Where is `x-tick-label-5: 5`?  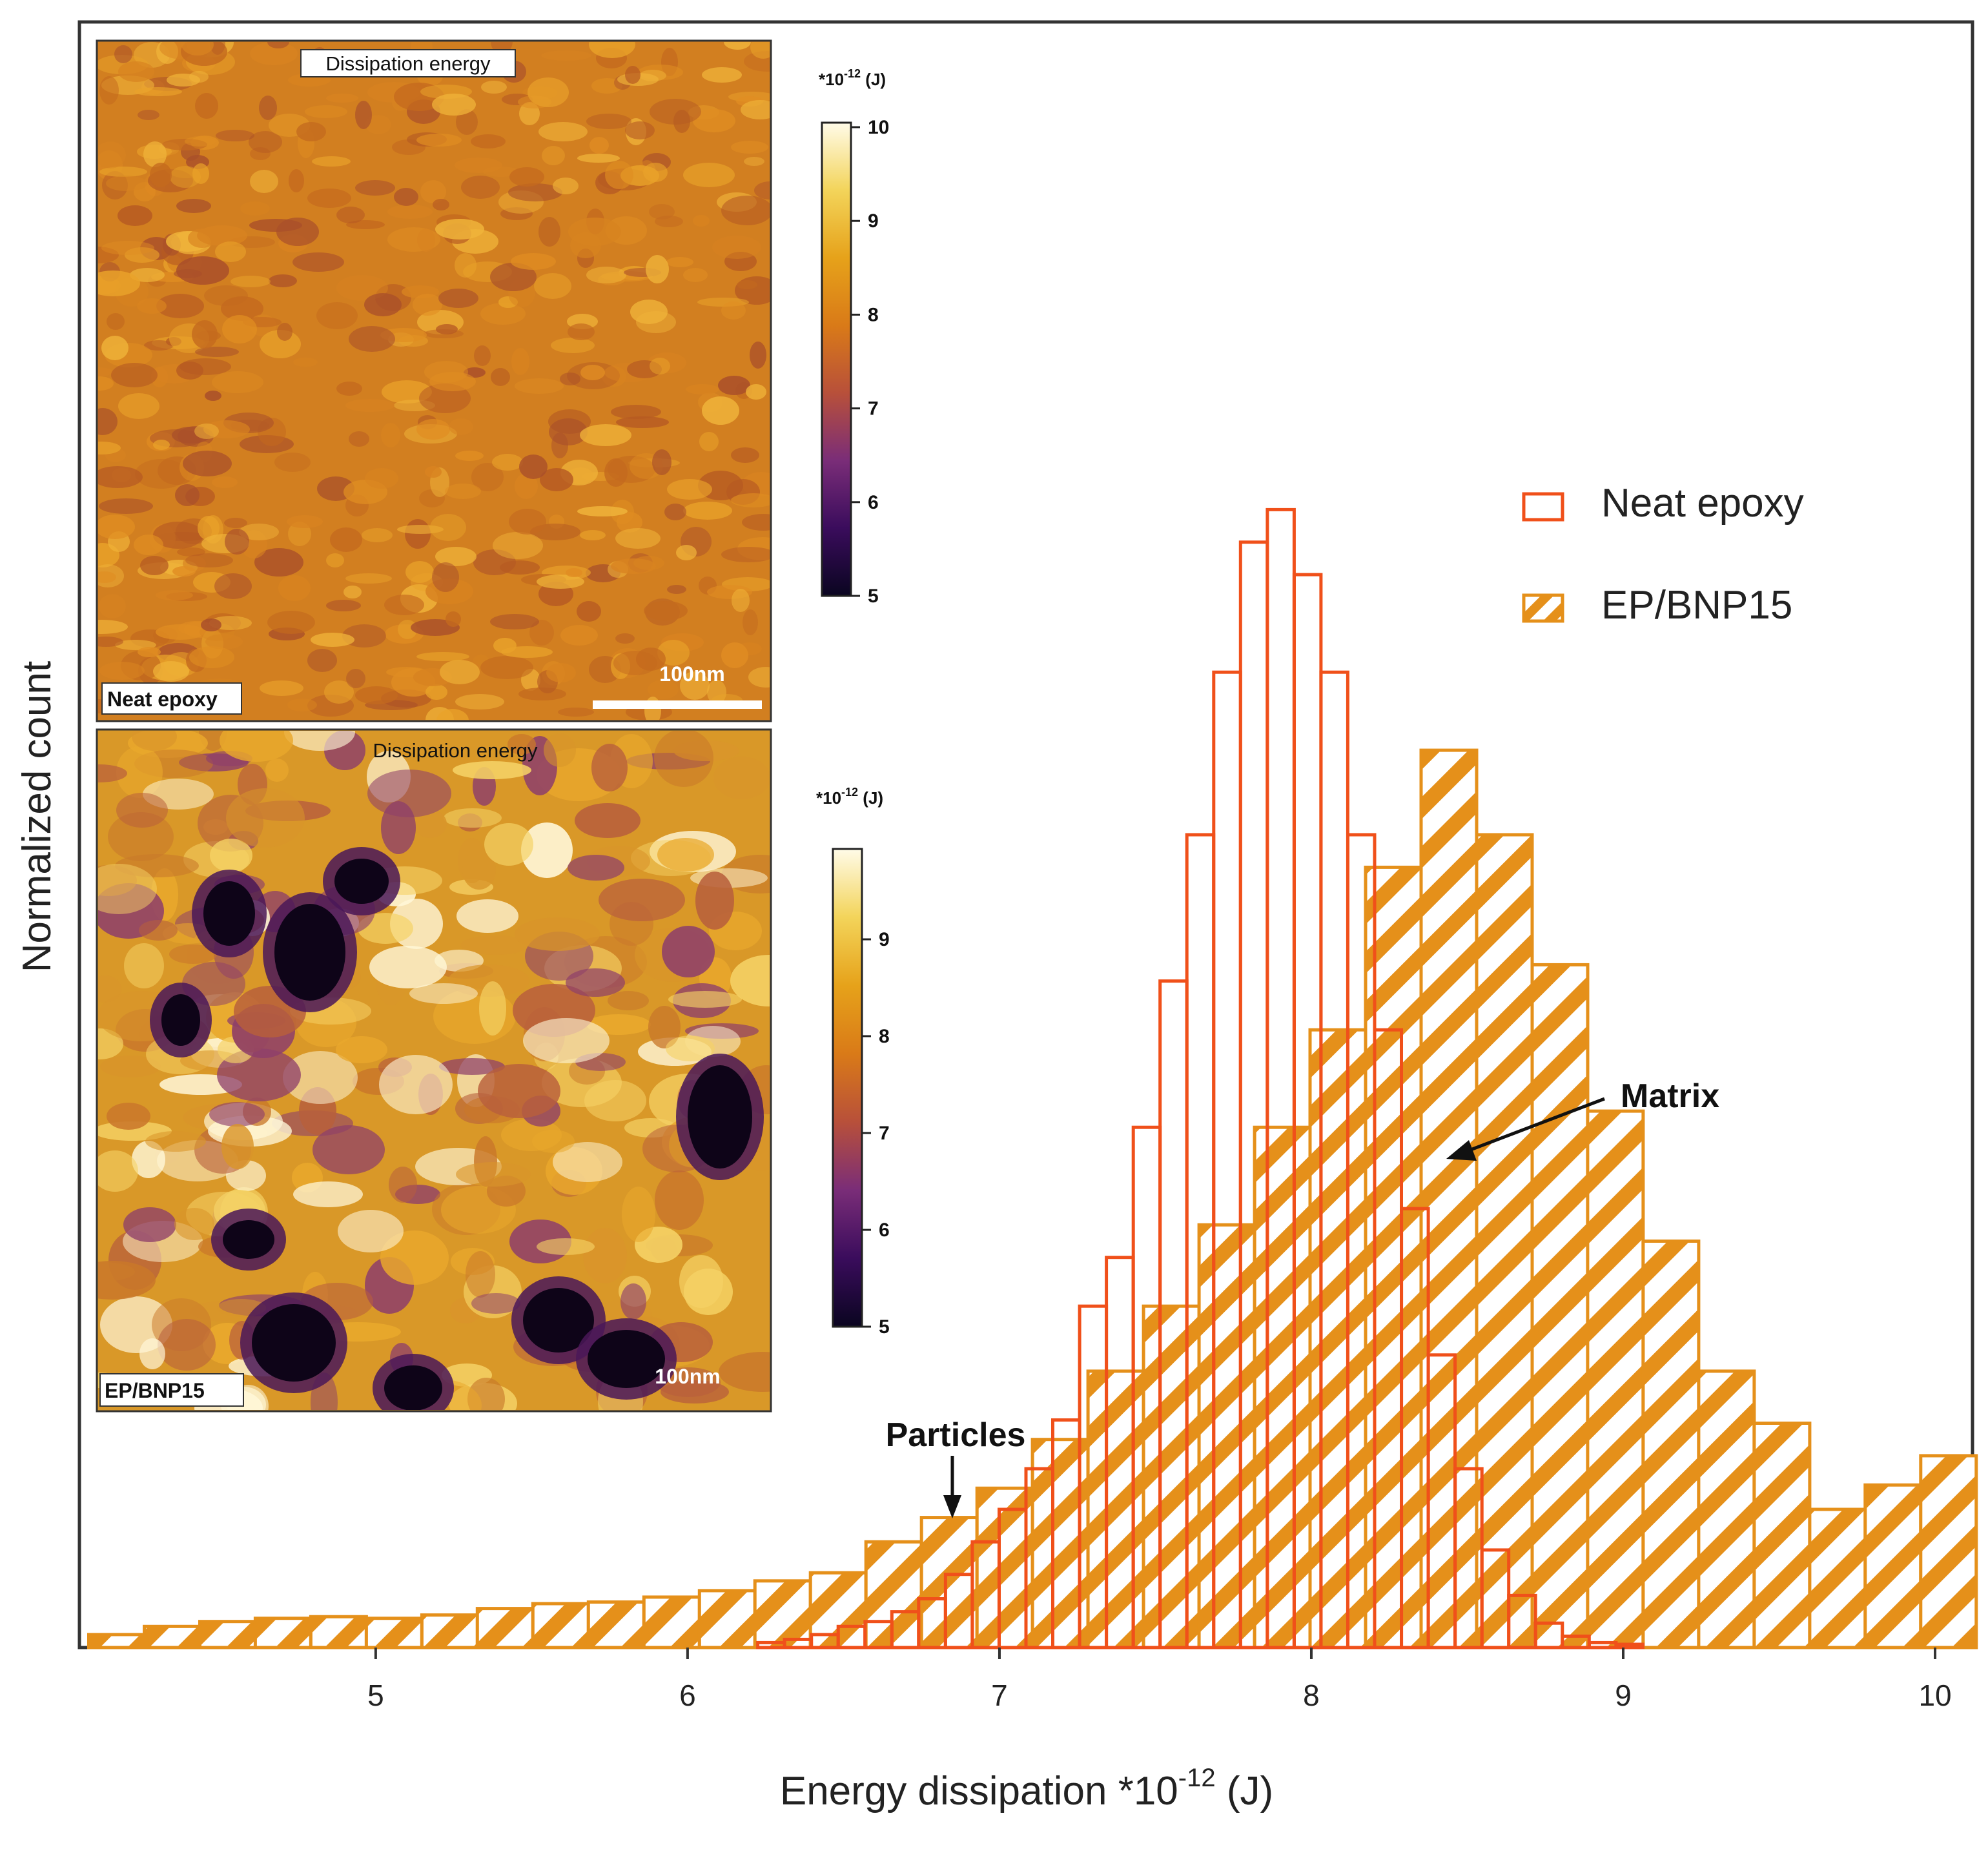 x-tick-label-5: 5 is located at coordinates (375, 1695).